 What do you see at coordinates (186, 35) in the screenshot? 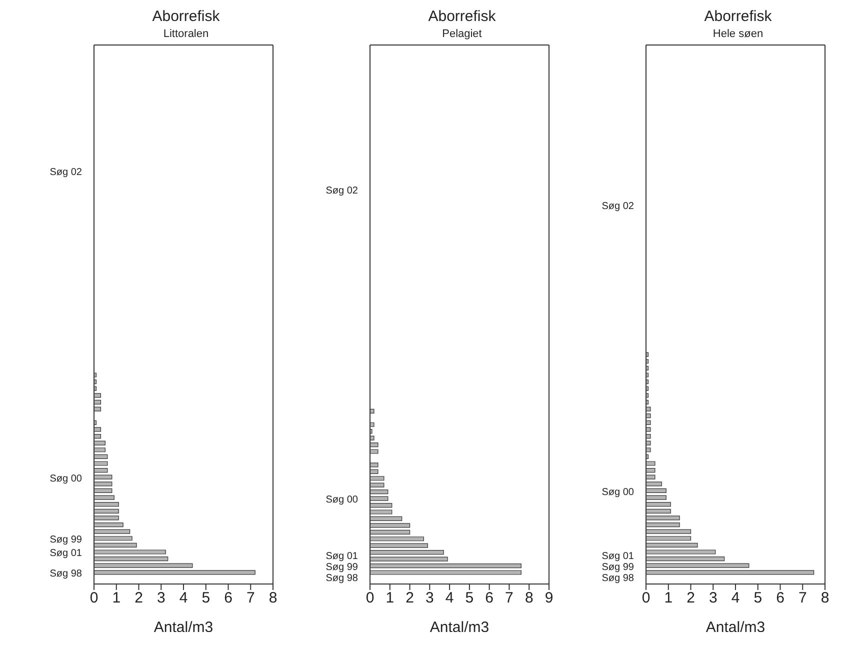
I see `chart-subtitle: Littoralen` at bounding box center [186, 35].